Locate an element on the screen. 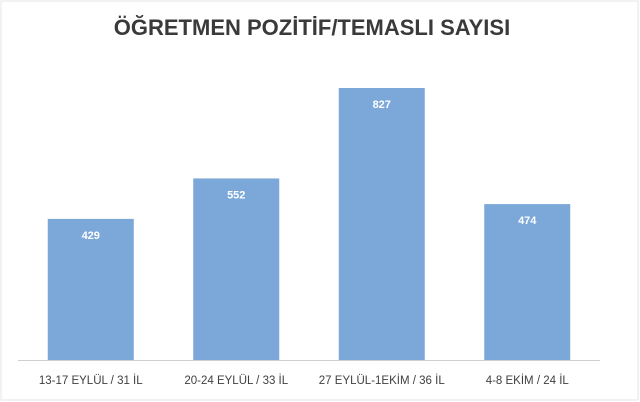  data-label: 474 is located at coordinates (527, 221).